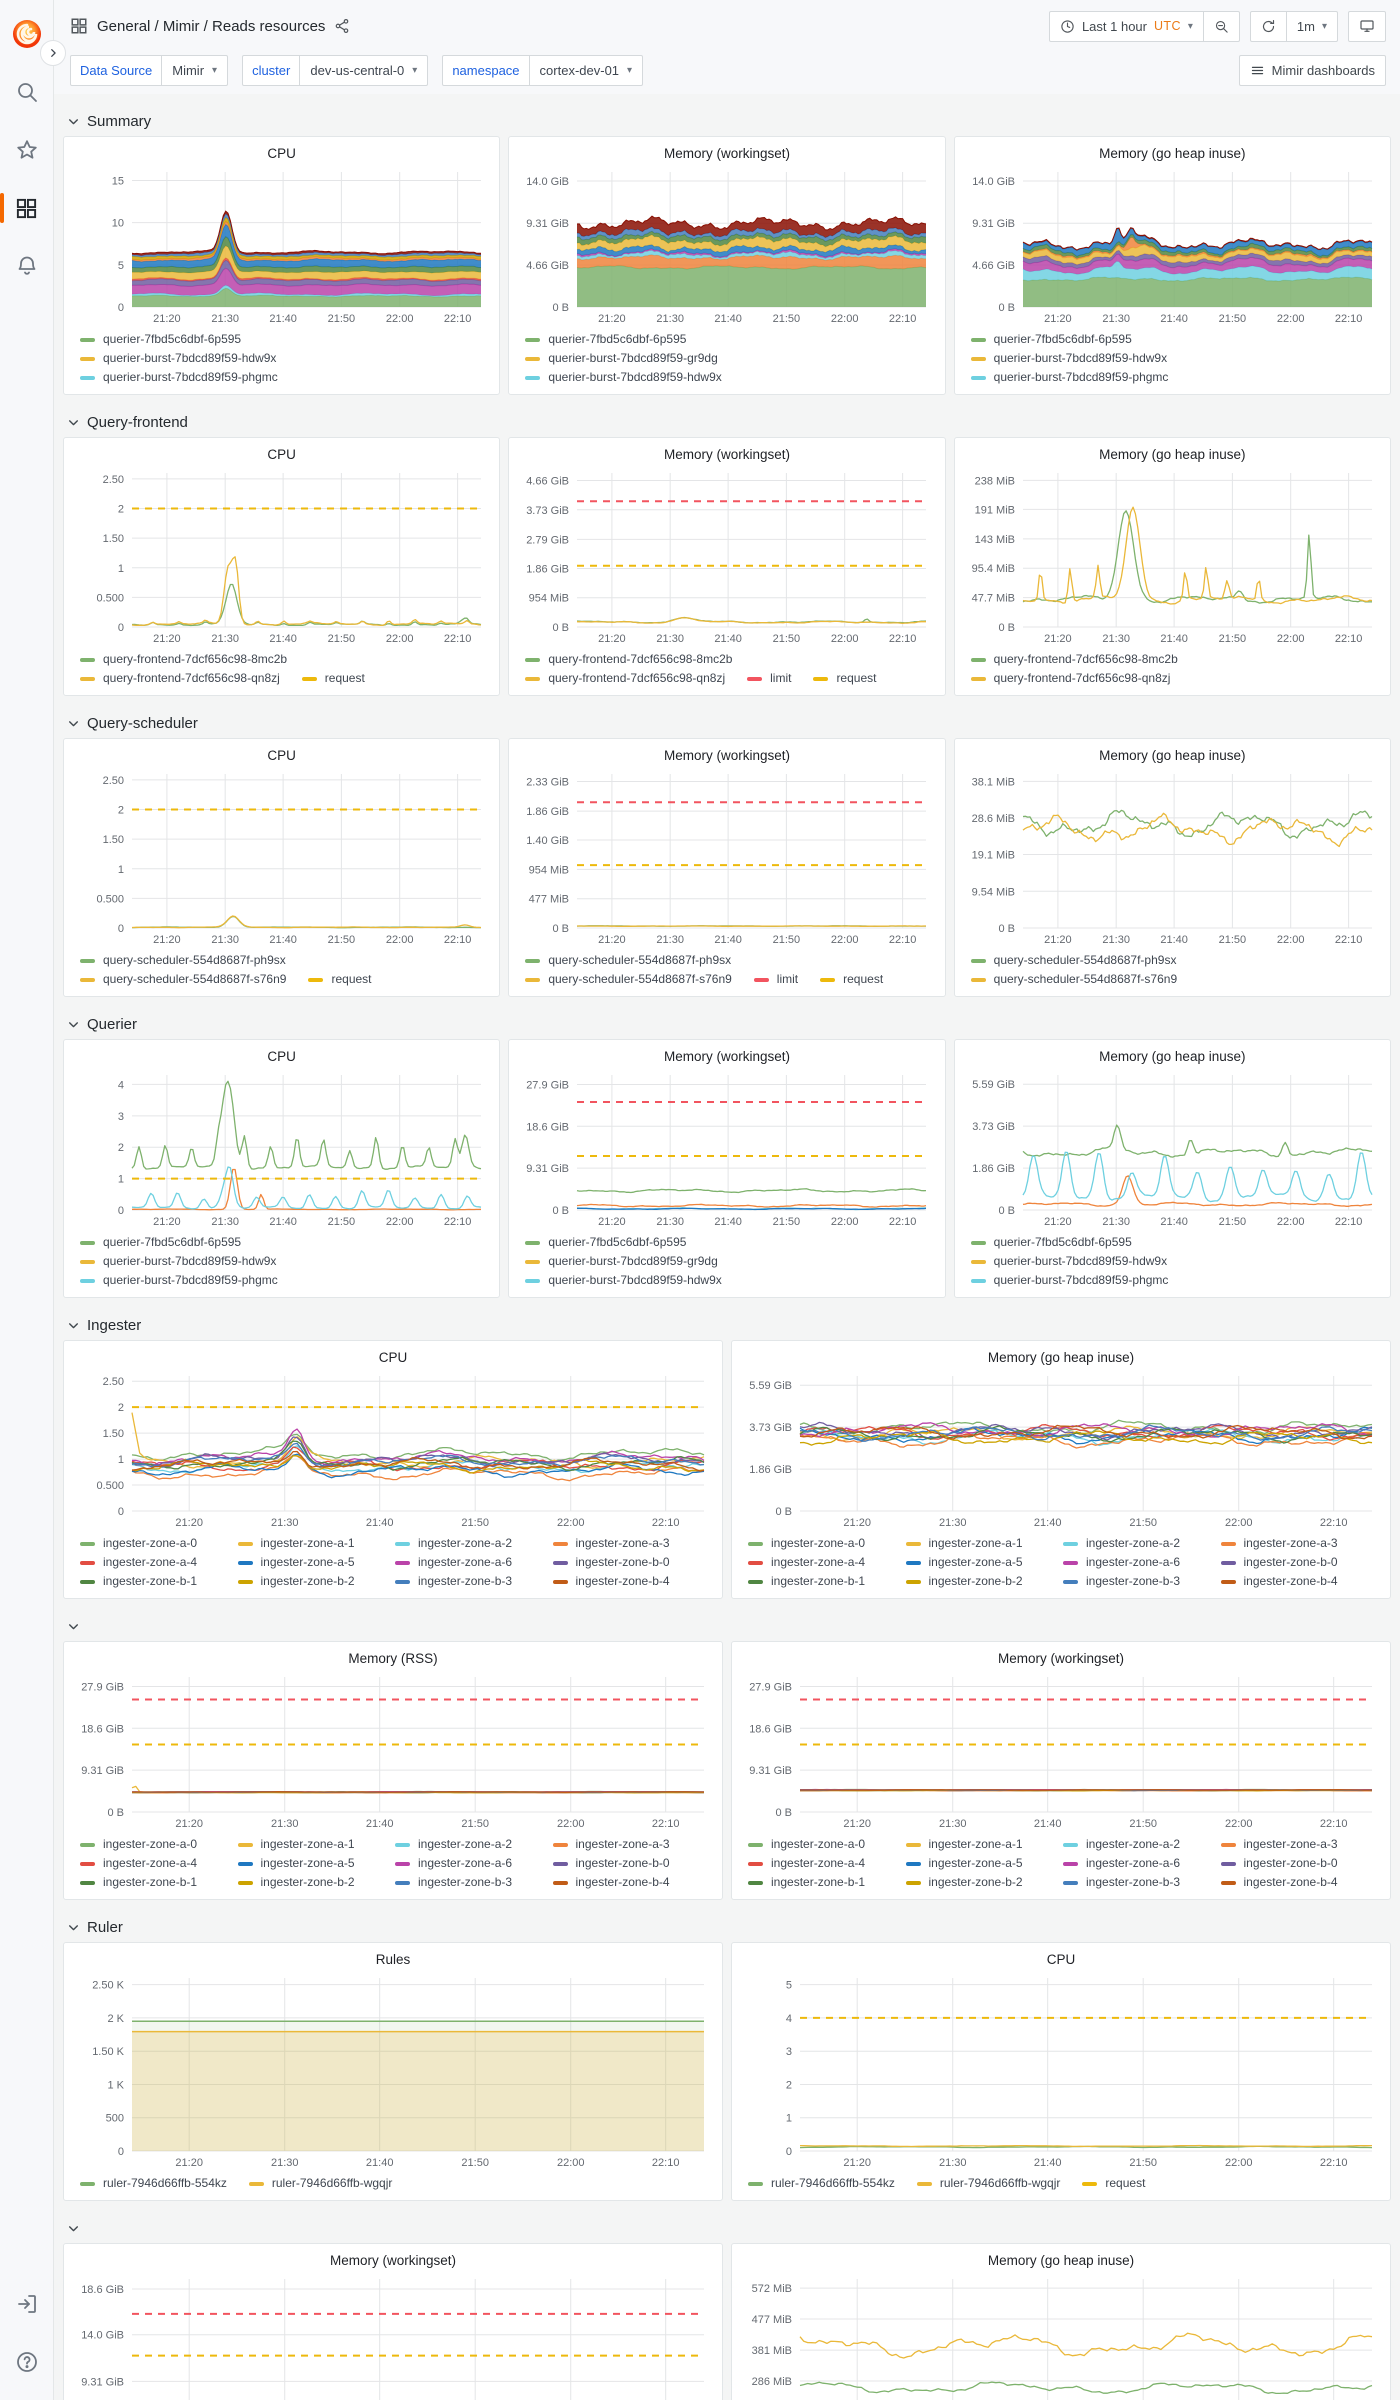  I want to click on alerting-icon, so click(27, 266).